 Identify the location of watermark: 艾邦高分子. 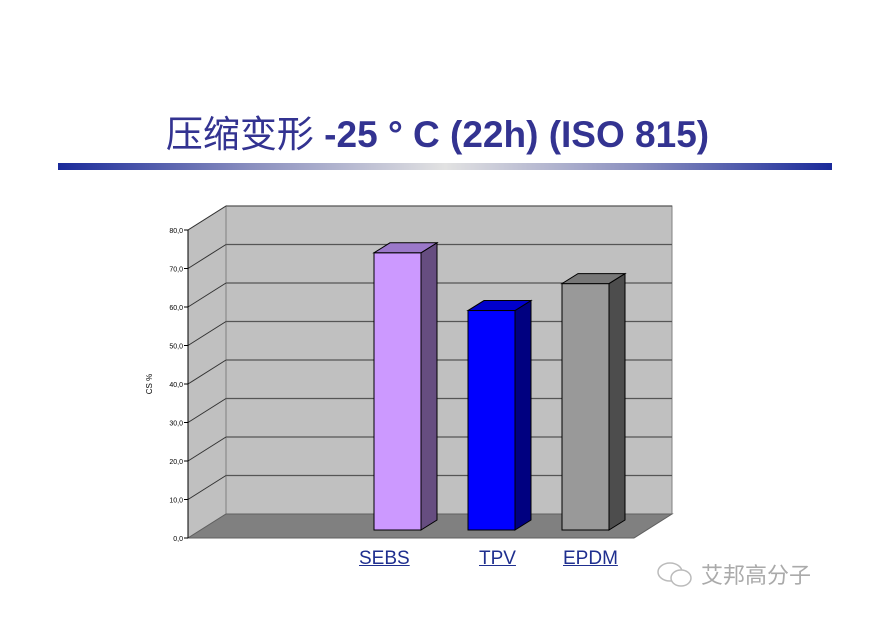
(733, 574).